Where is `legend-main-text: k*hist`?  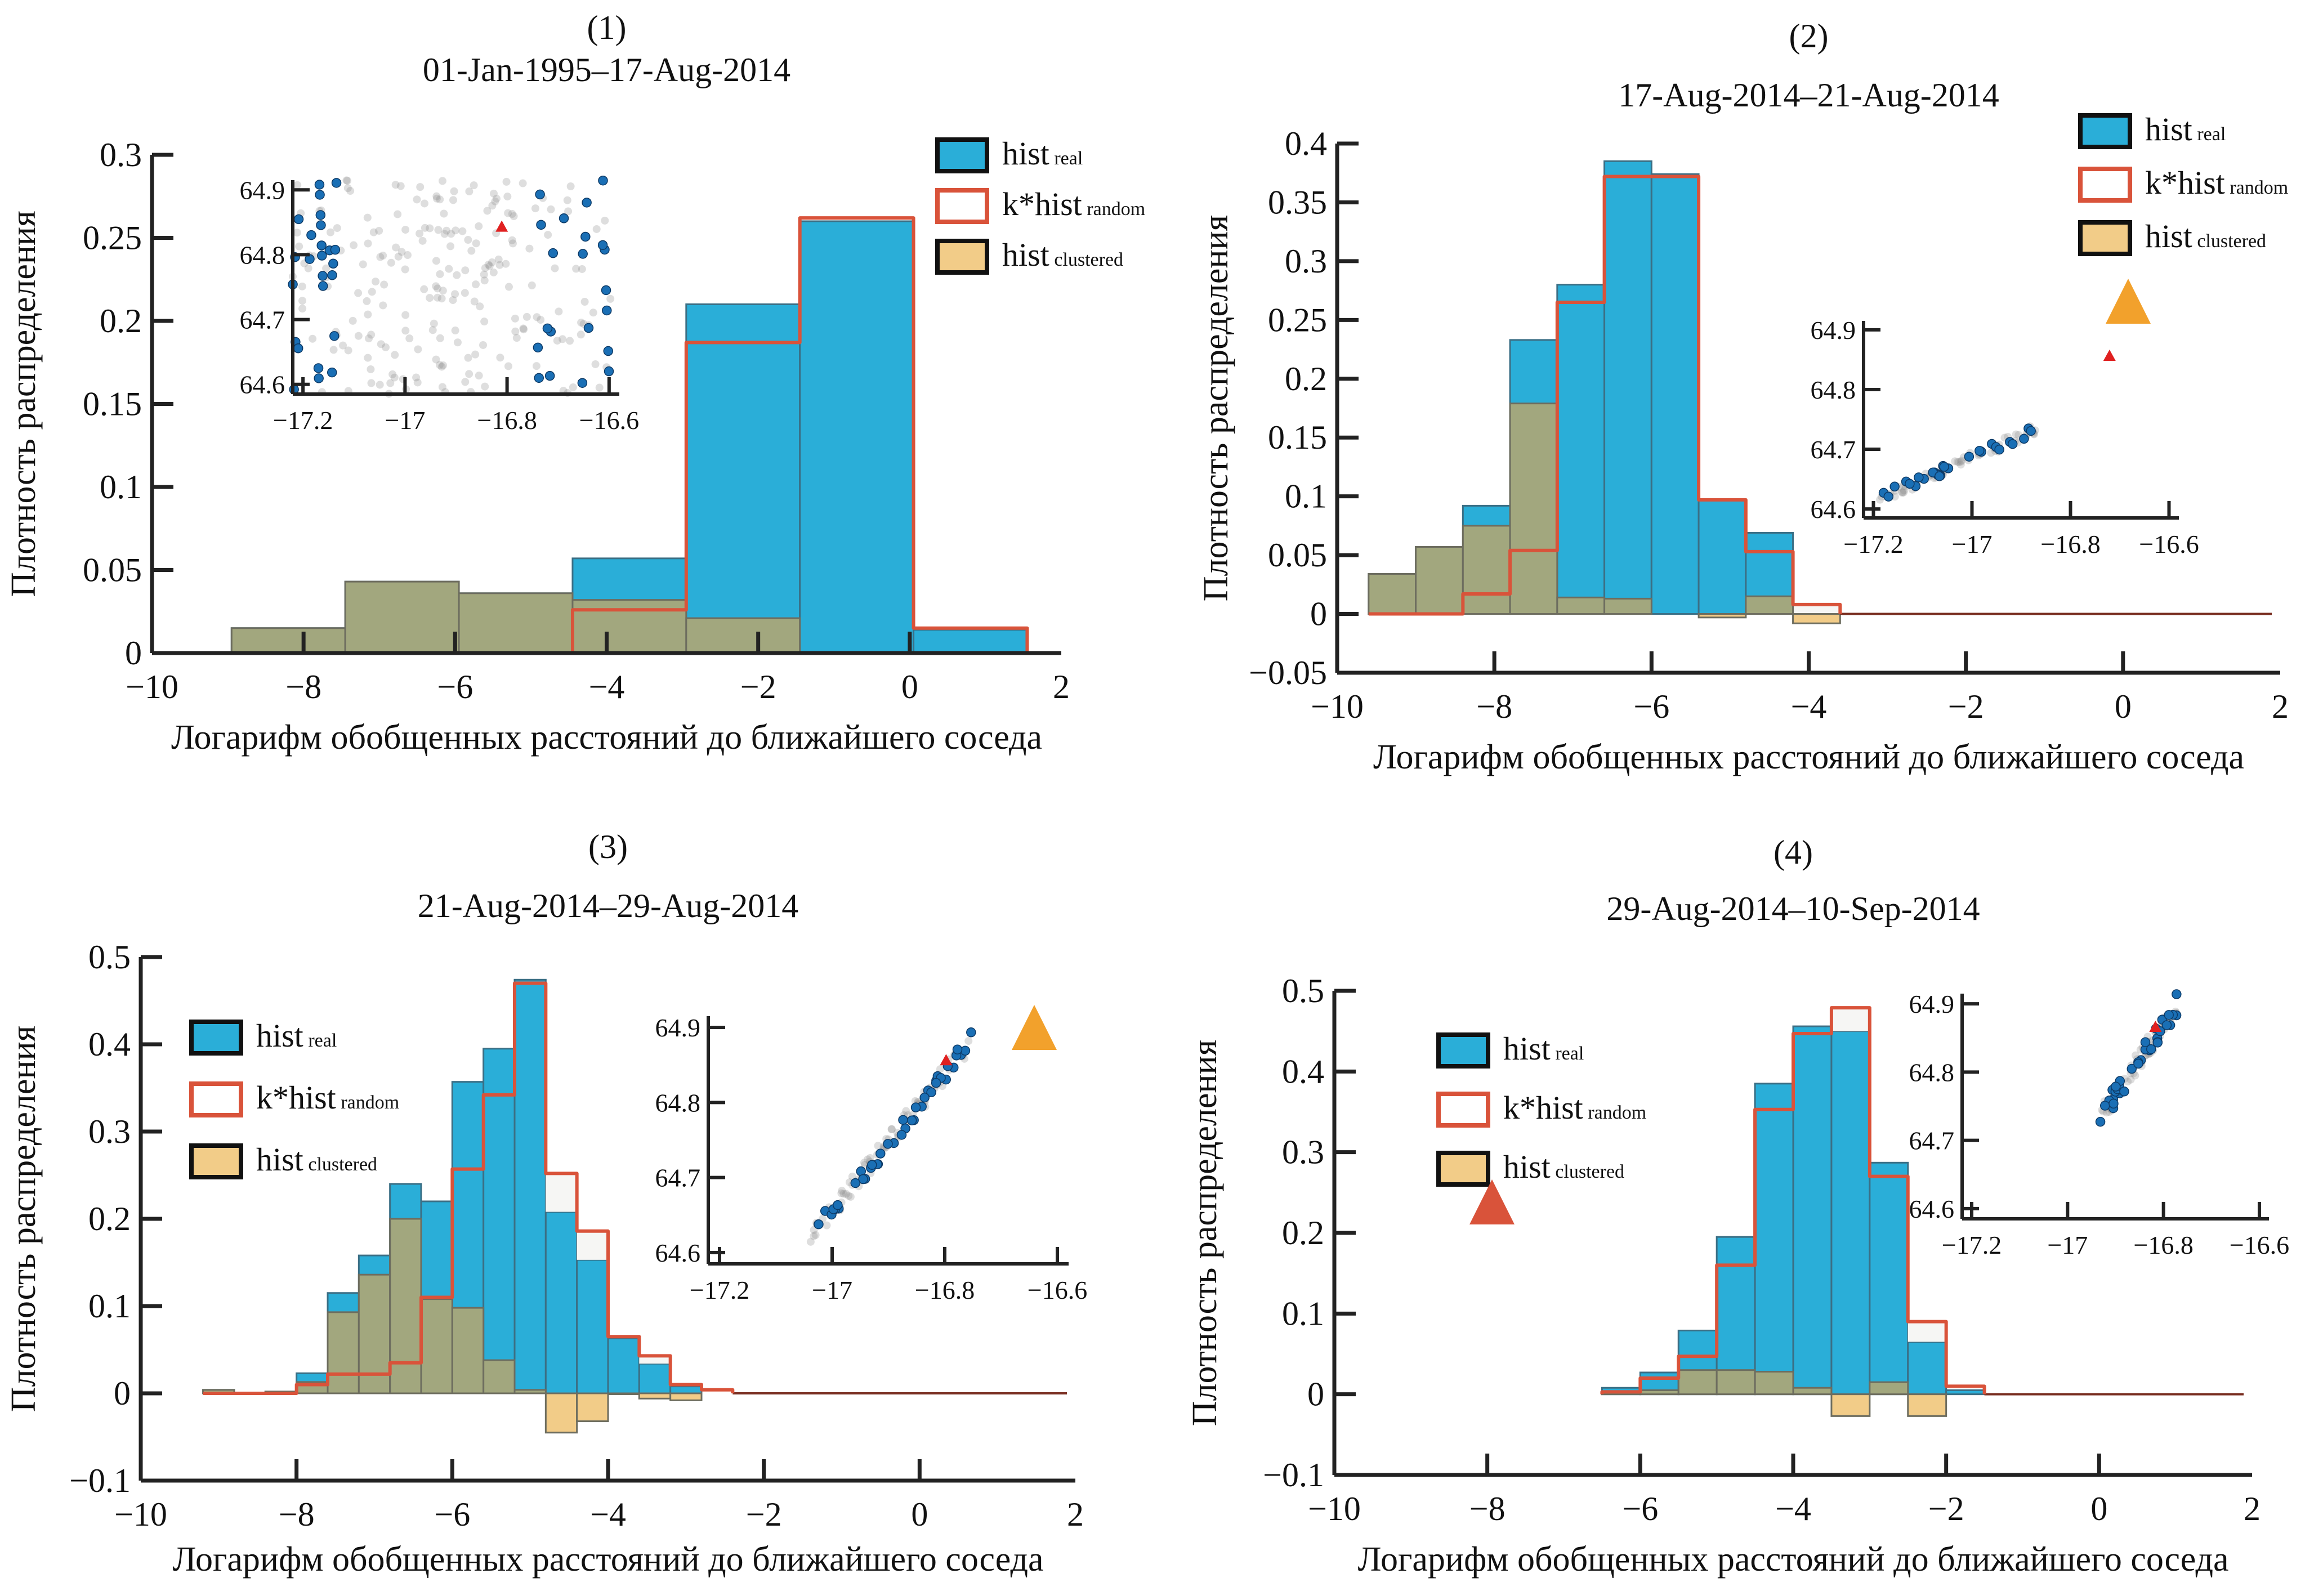
legend-main-text: k*hist is located at coordinates (296, 1098).